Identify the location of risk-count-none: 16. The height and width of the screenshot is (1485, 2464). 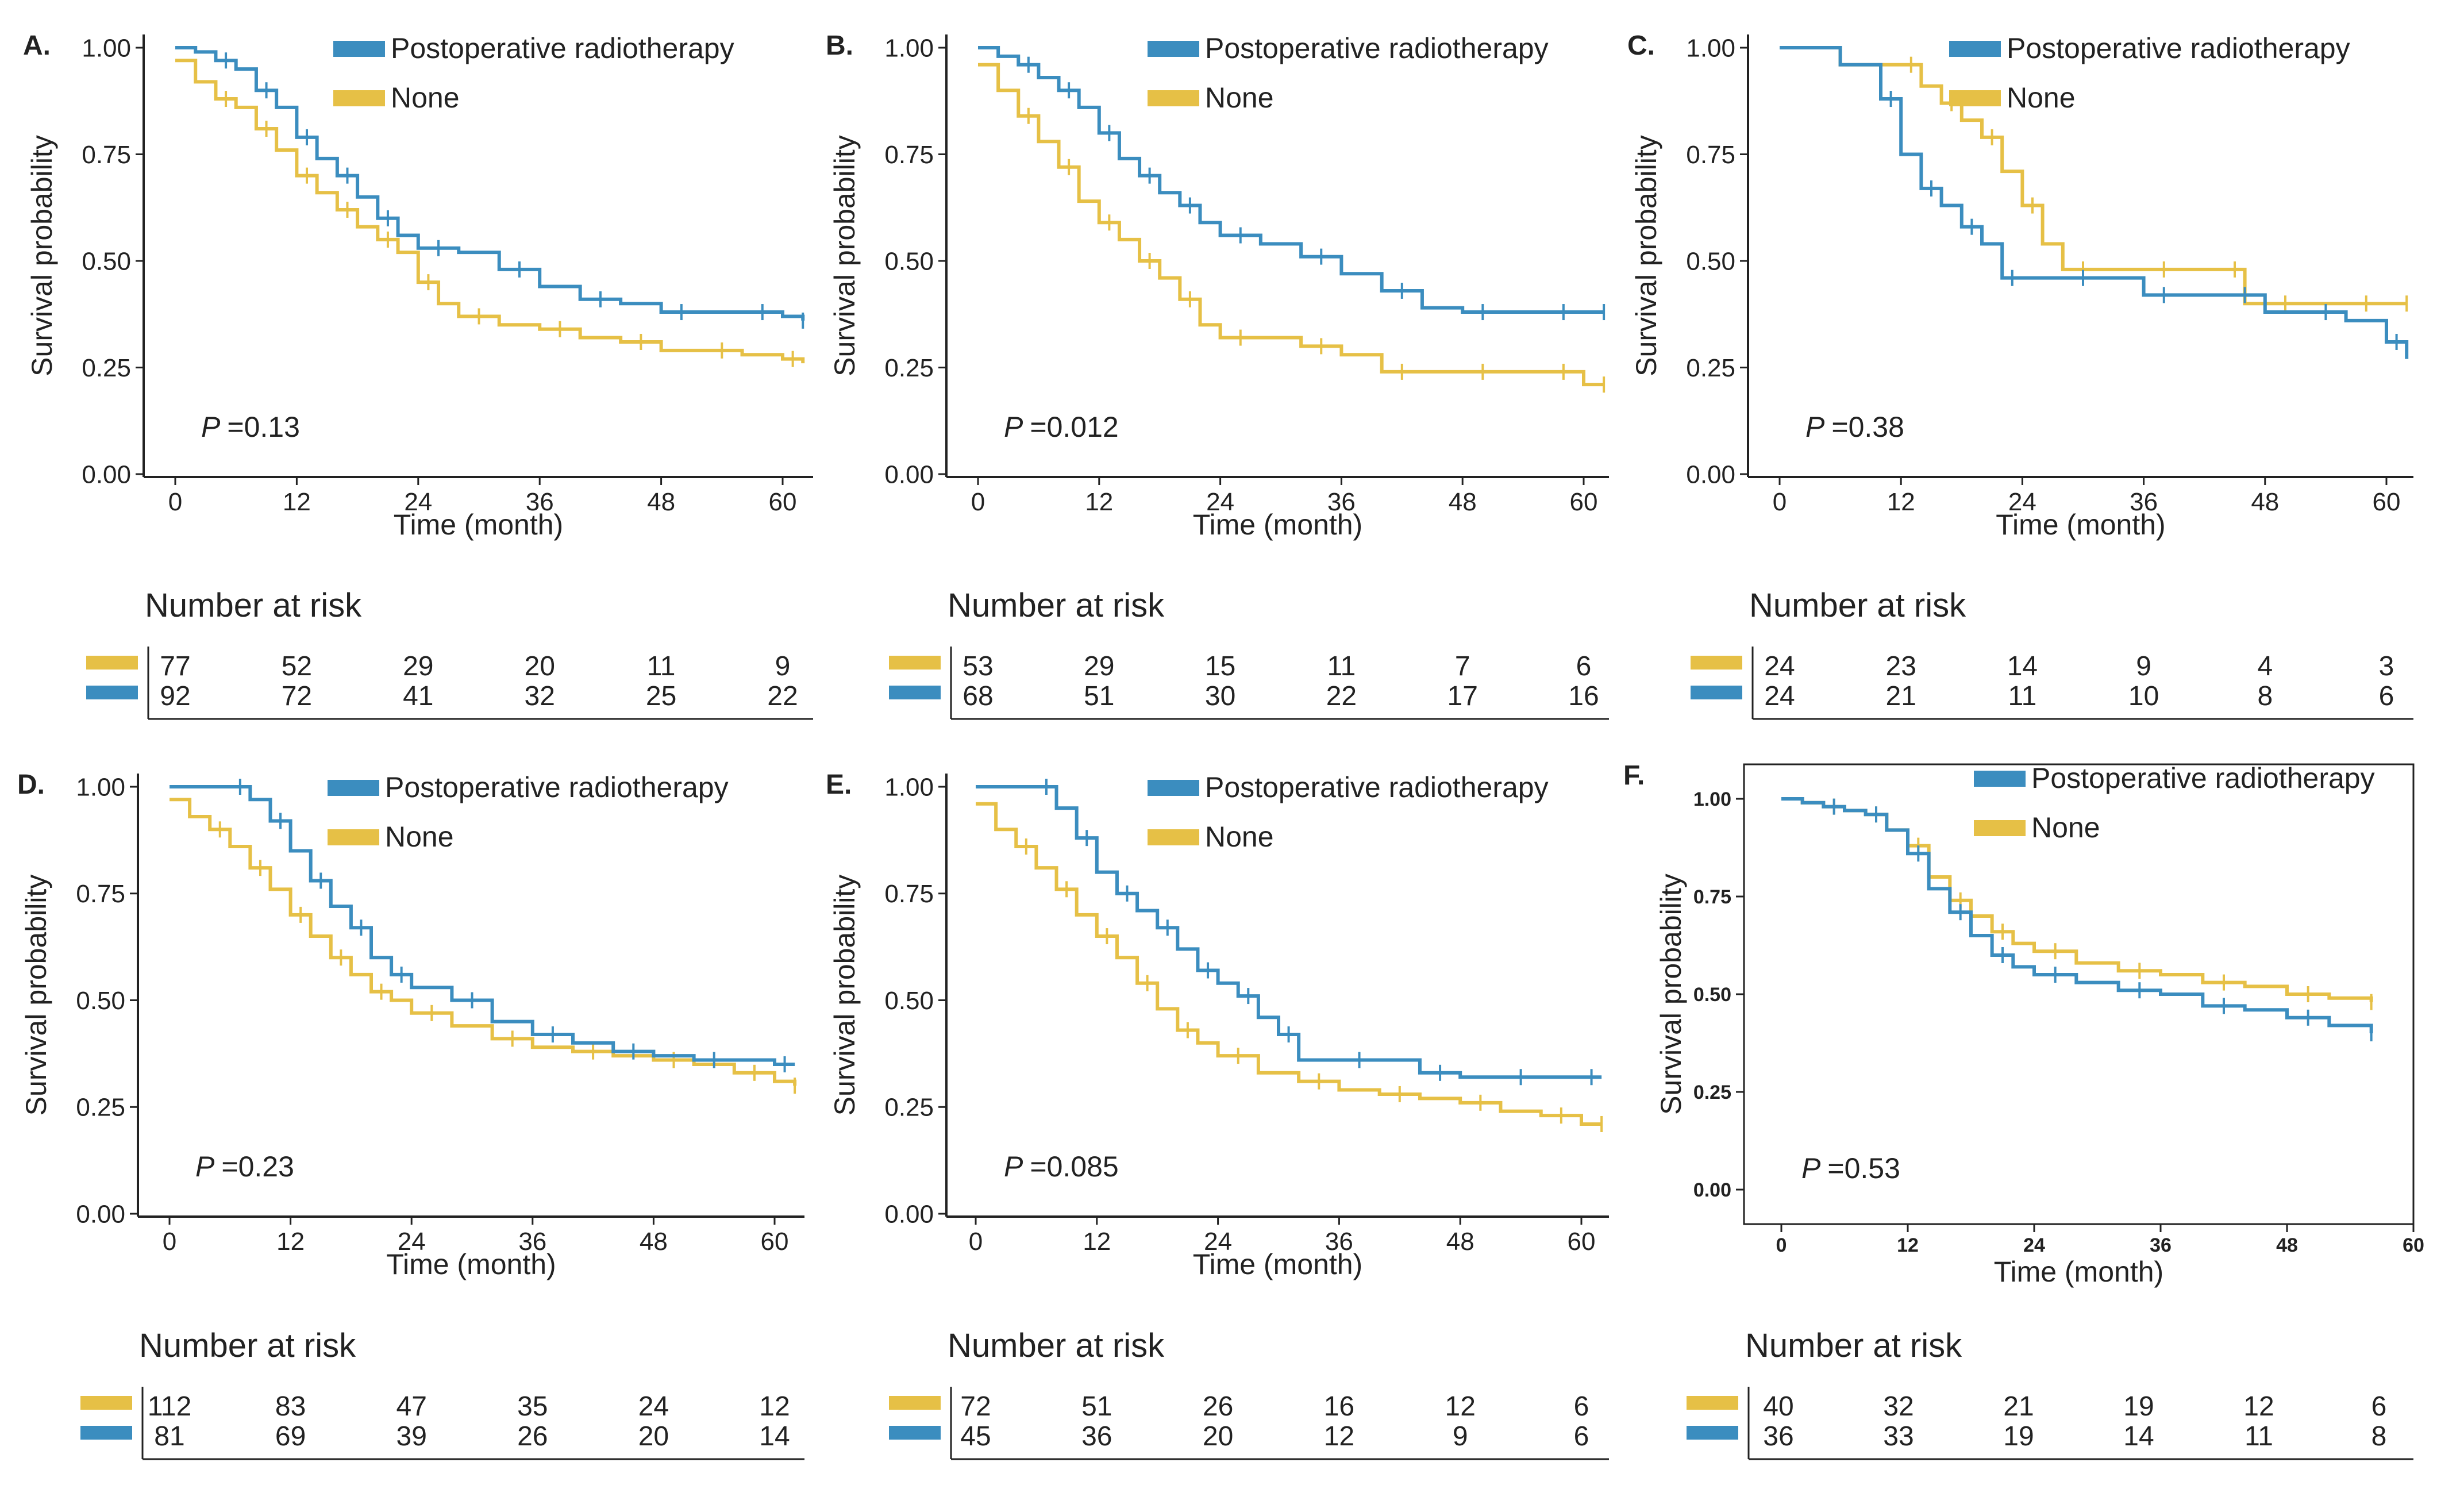
(1339, 1406).